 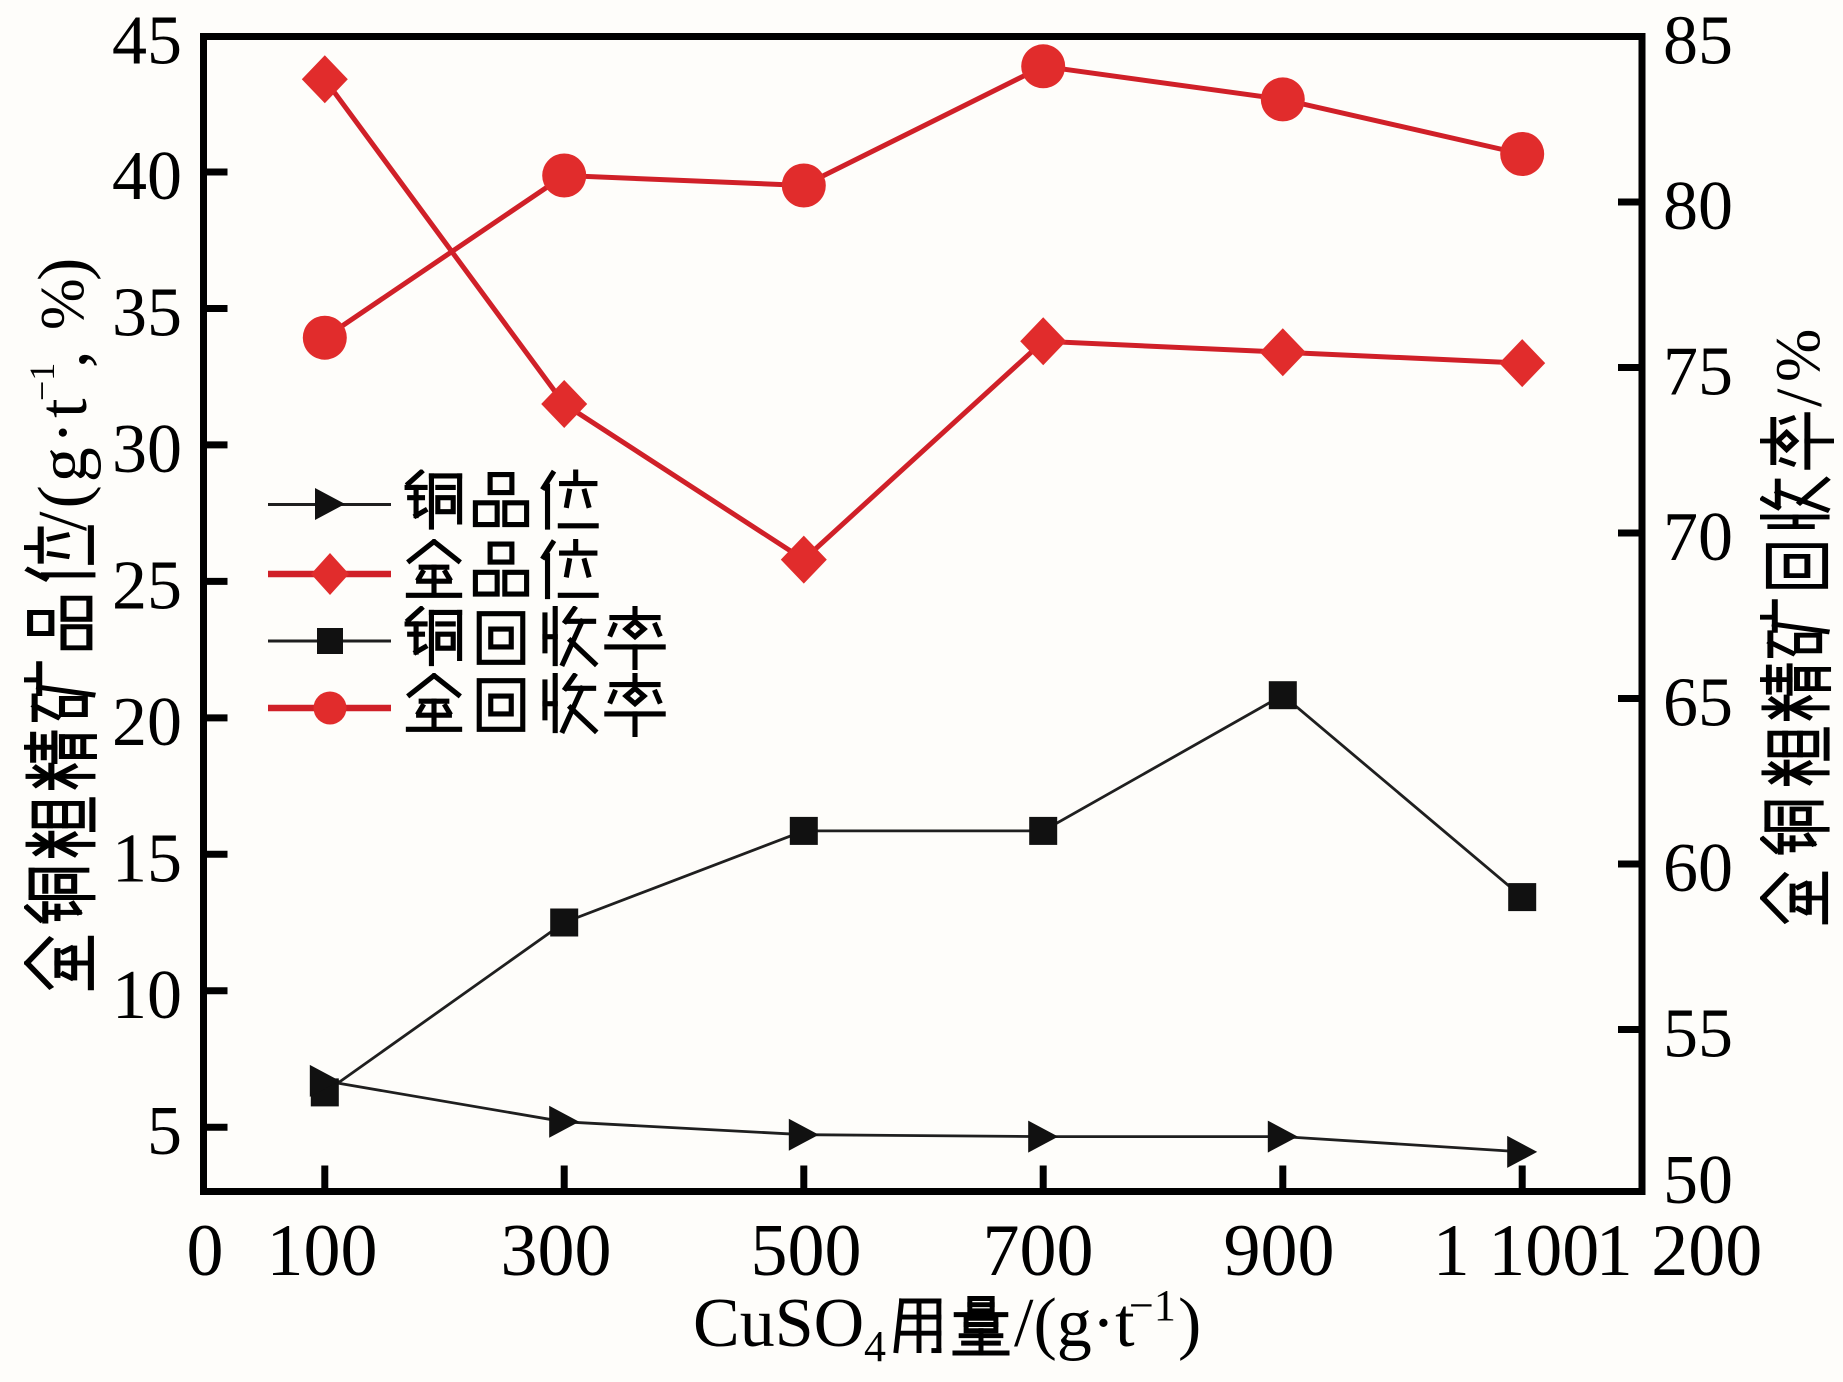 What do you see at coordinates (1698, 372) in the screenshot?
I see `svg-text: 75` at bounding box center [1698, 372].